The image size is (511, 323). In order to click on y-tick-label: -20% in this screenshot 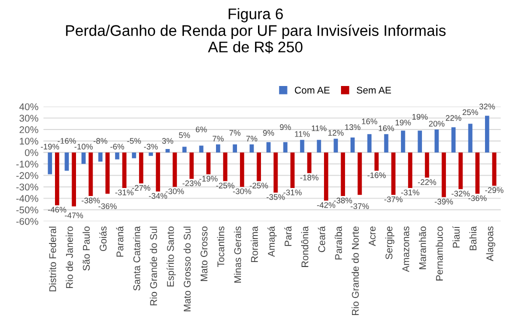, I will do `click(27, 176)`.